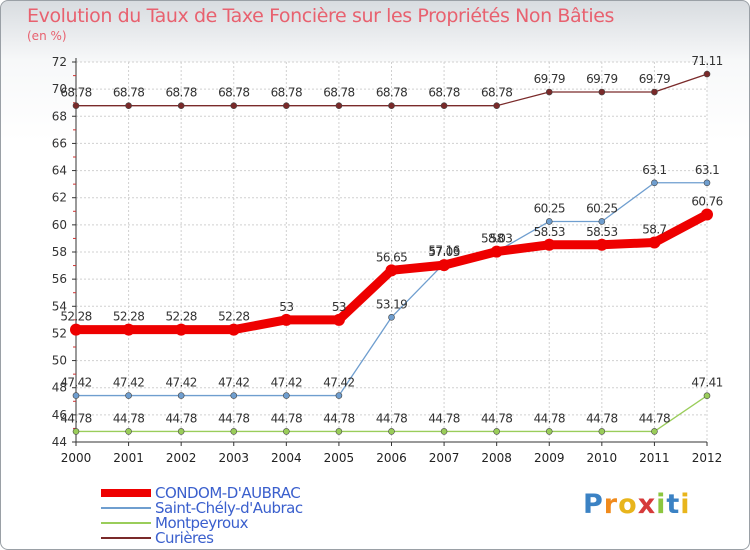 The width and height of the screenshot is (750, 550). Describe the element at coordinates (126, 507) in the screenshot. I see `legend-swatch-saint-chely` at that location.